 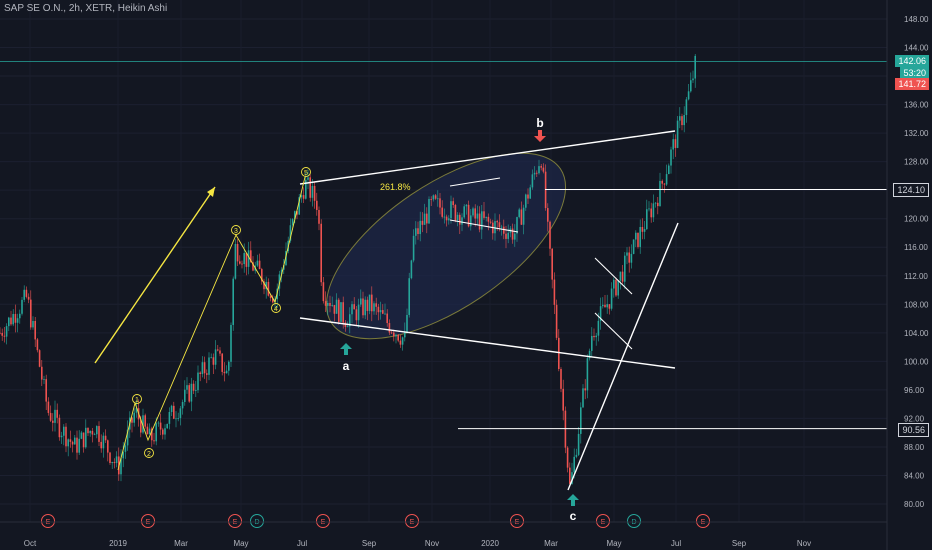 I want to click on wave-letter-label: a, so click(x=346, y=366).